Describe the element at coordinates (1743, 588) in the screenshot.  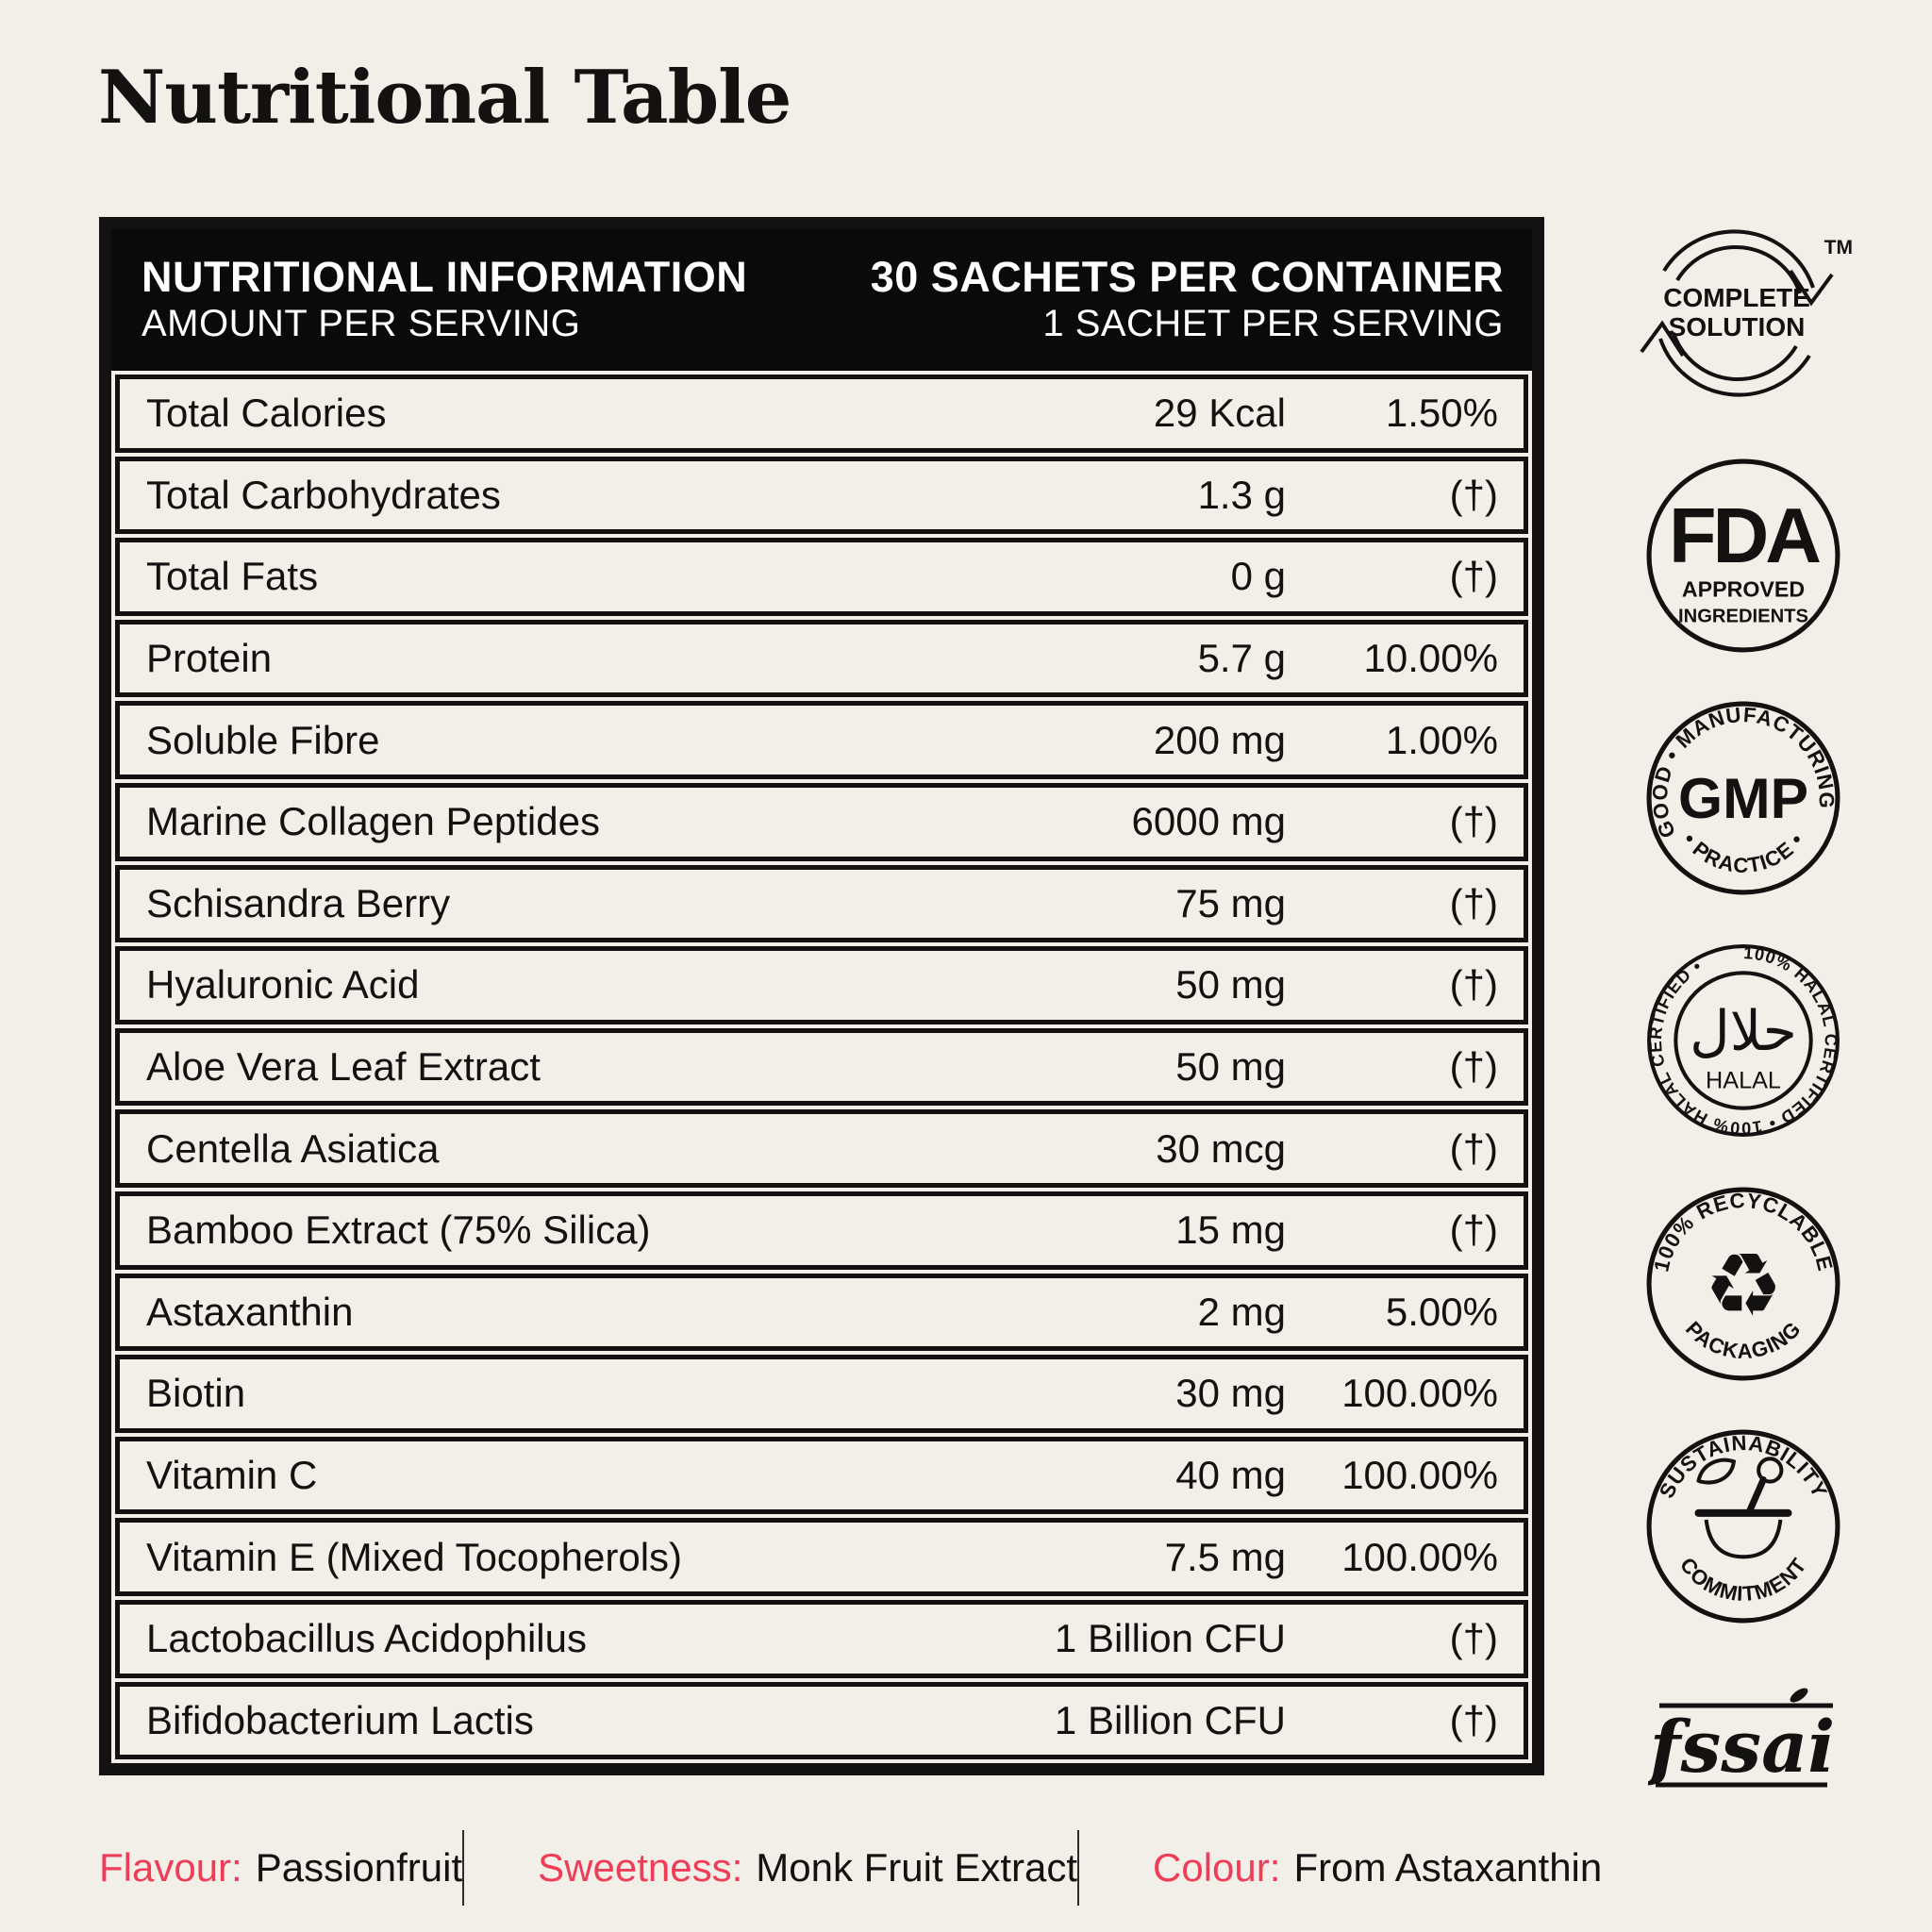
I see `fda-approved-label: APPROVED` at that location.